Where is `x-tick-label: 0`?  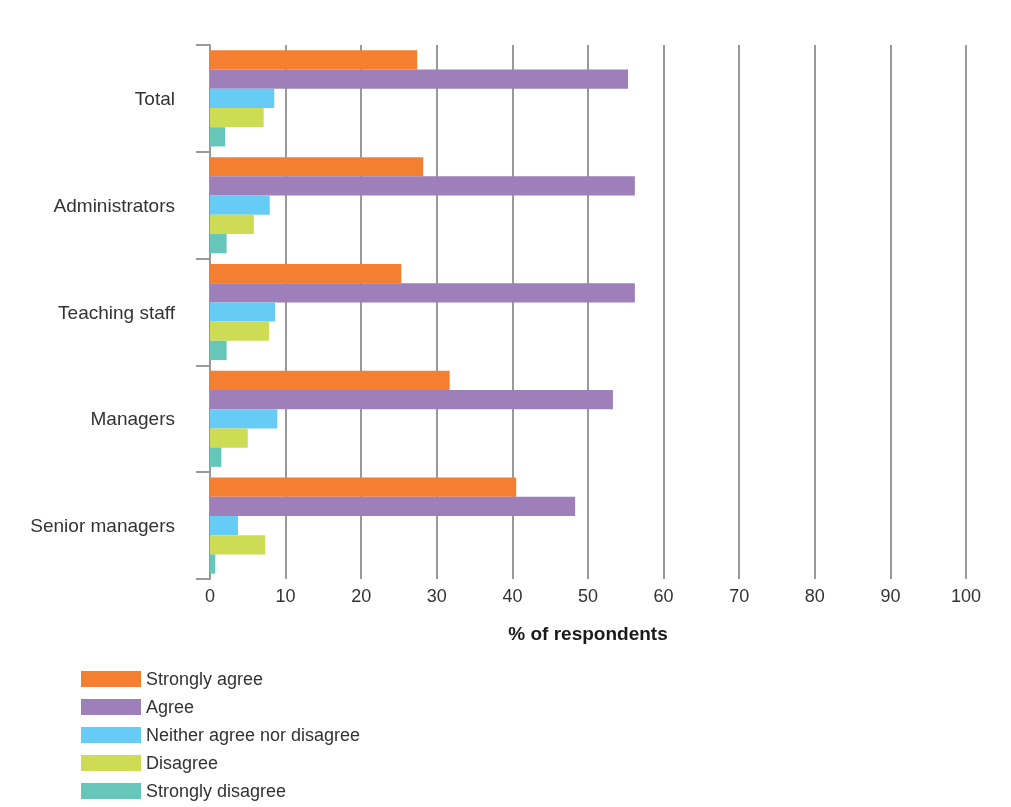
x-tick-label: 0 is located at coordinates (210, 596).